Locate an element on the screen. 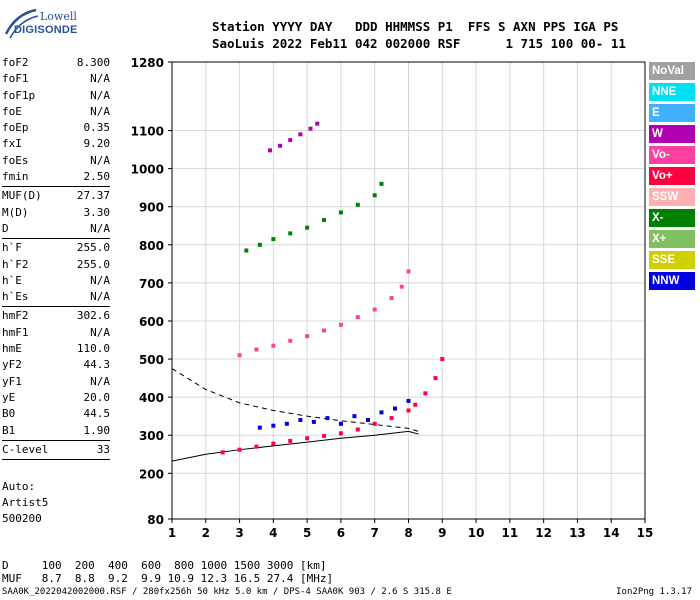 The width and height of the screenshot is (700, 600). param-row: yE 20.0 is located at coordinates (56, 398).